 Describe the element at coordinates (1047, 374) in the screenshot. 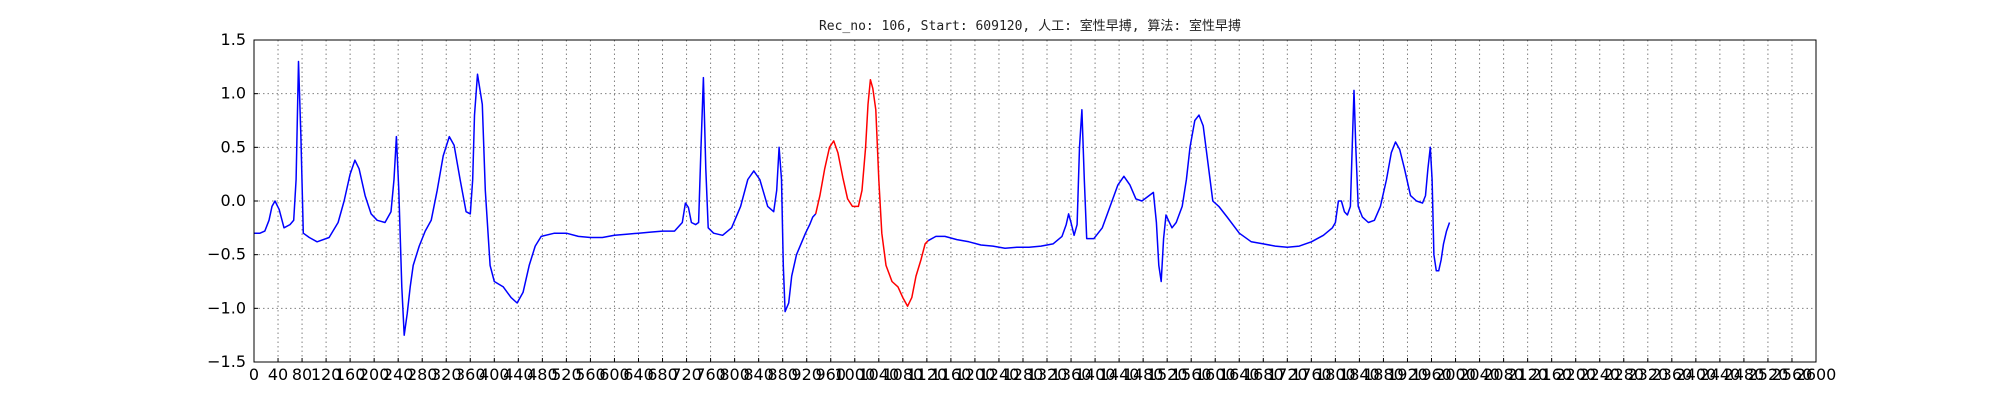

I see `x-tick-label: 1320` at that location.